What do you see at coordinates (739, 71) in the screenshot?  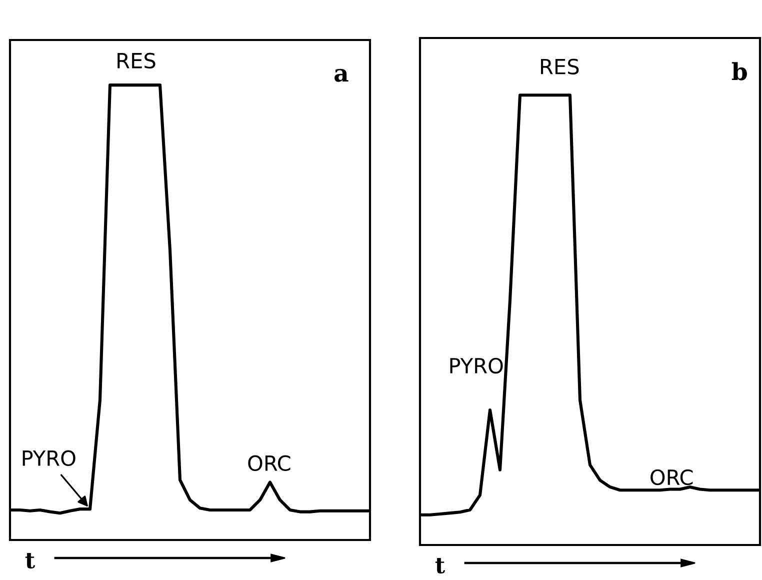 I see `chart-title: b` at bounding box center [739, 71].